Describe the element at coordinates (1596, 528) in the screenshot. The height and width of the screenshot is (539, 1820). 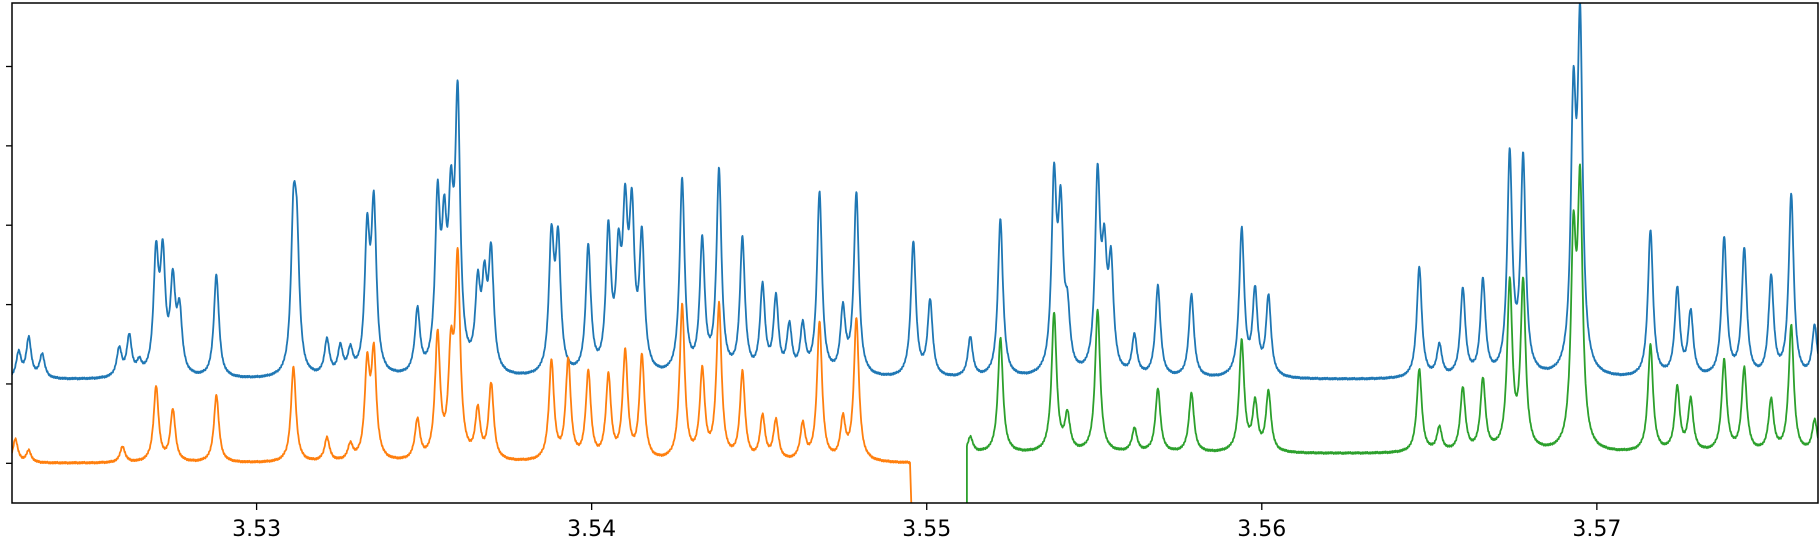
I see `x-tick-label-5: 3.57` at that location.